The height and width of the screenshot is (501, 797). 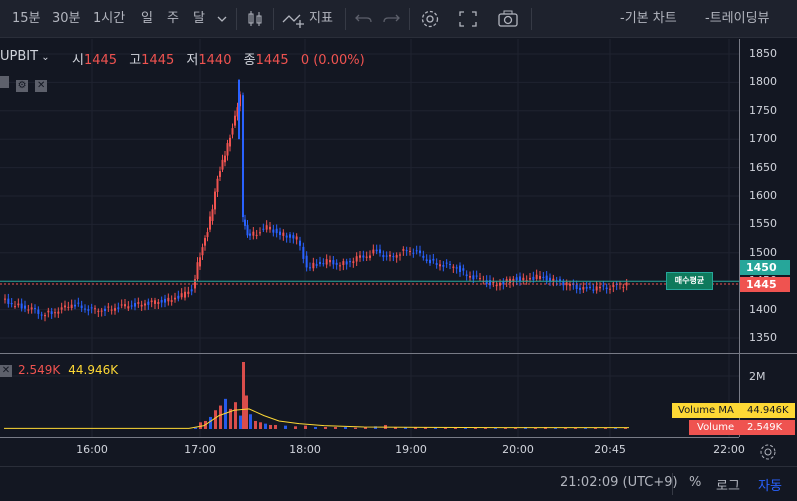 What do you see at coordinates (763, 110) in the screenshot?
I see `price-tick-label: 1750` at bounding box center [763, 110].